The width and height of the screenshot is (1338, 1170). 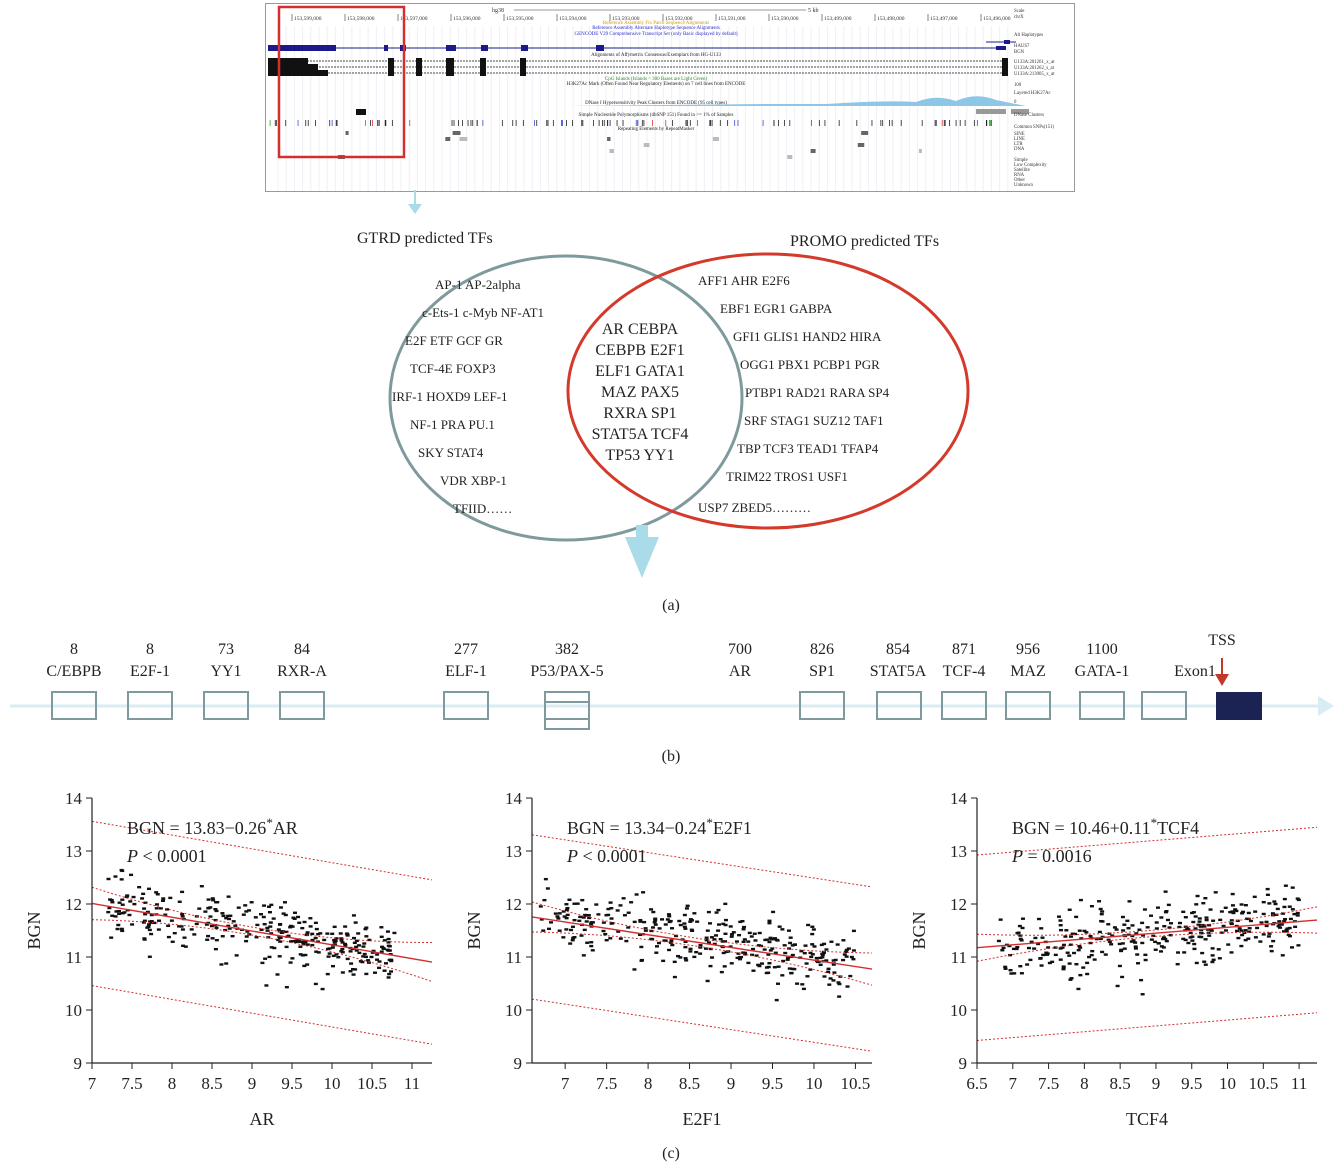 I want to click on browser-scale: 5 kb, so click(x=813, y=11).